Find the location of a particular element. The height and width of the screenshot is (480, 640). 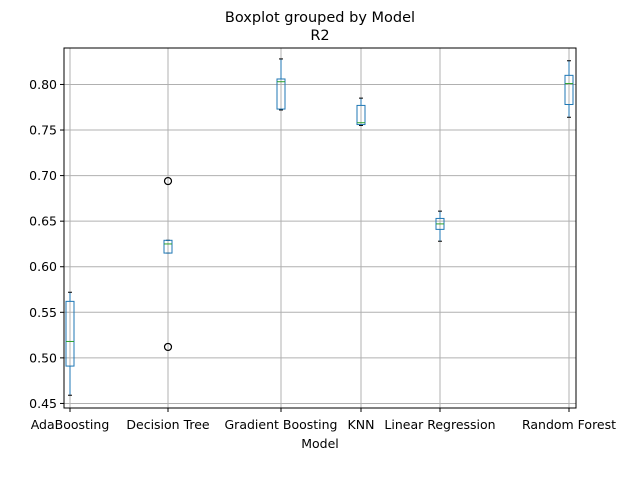

y-tick-label: 0.50 is located at coordinates (43, 357).